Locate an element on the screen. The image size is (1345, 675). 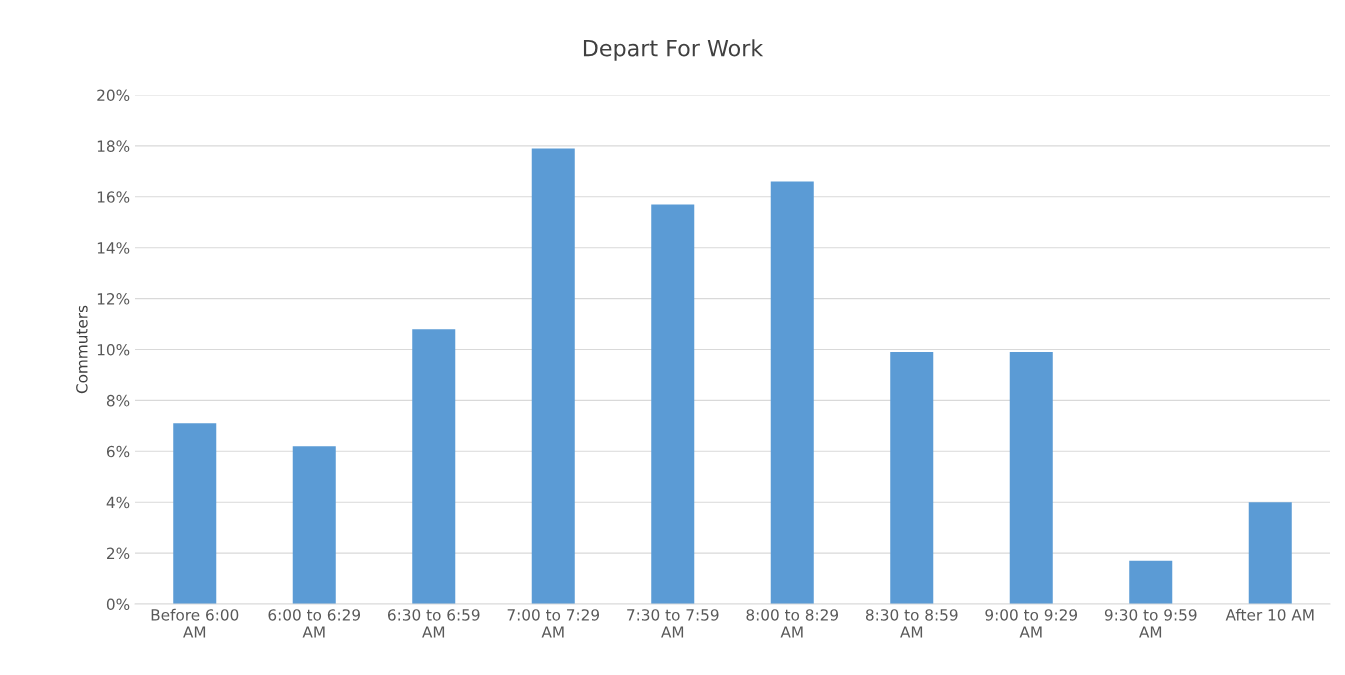
x-tick-label: 8:00 to 8:29 AM is located at coordinates (792, 623).